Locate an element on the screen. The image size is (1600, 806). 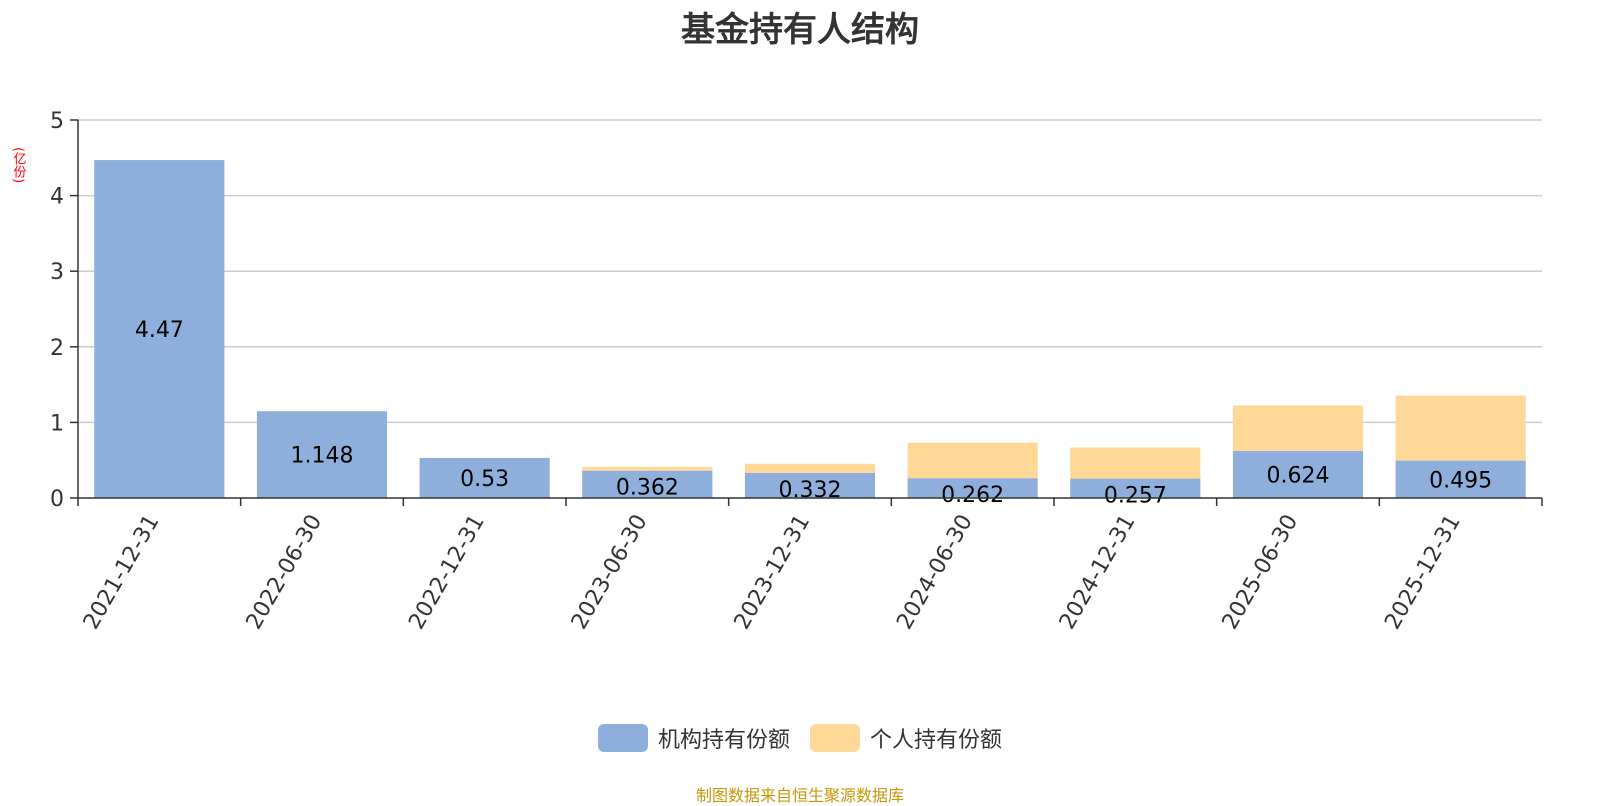
legend-item-individual: 个人持有份额 is located at coordinates (906, 738).